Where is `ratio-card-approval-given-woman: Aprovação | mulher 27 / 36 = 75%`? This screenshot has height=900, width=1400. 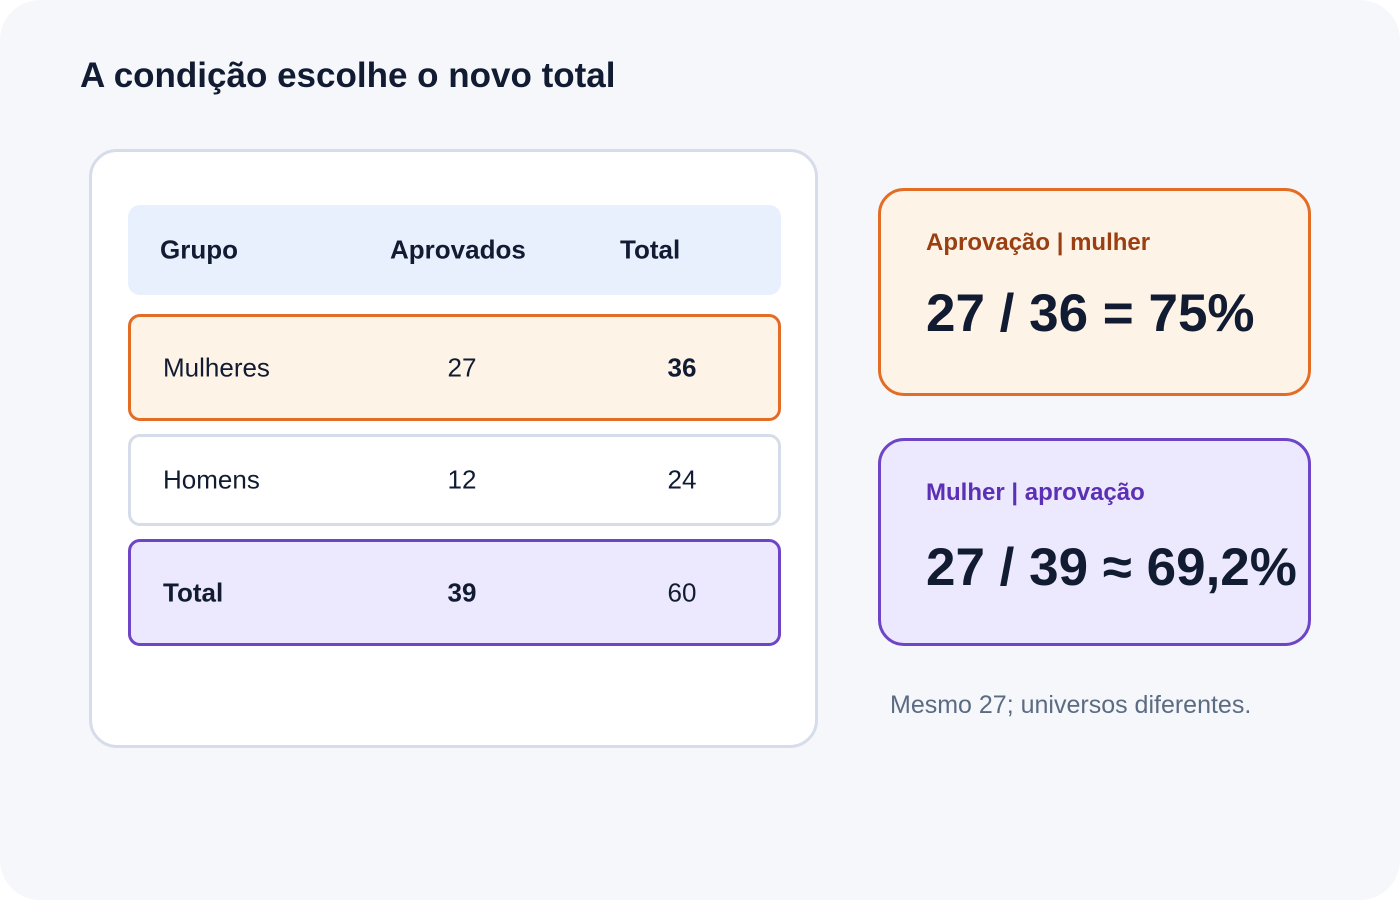 ratio-card-approval-given-woman: Aprovação | mulher 27 / 36 = 75% is located at coordinates (1094, 292).